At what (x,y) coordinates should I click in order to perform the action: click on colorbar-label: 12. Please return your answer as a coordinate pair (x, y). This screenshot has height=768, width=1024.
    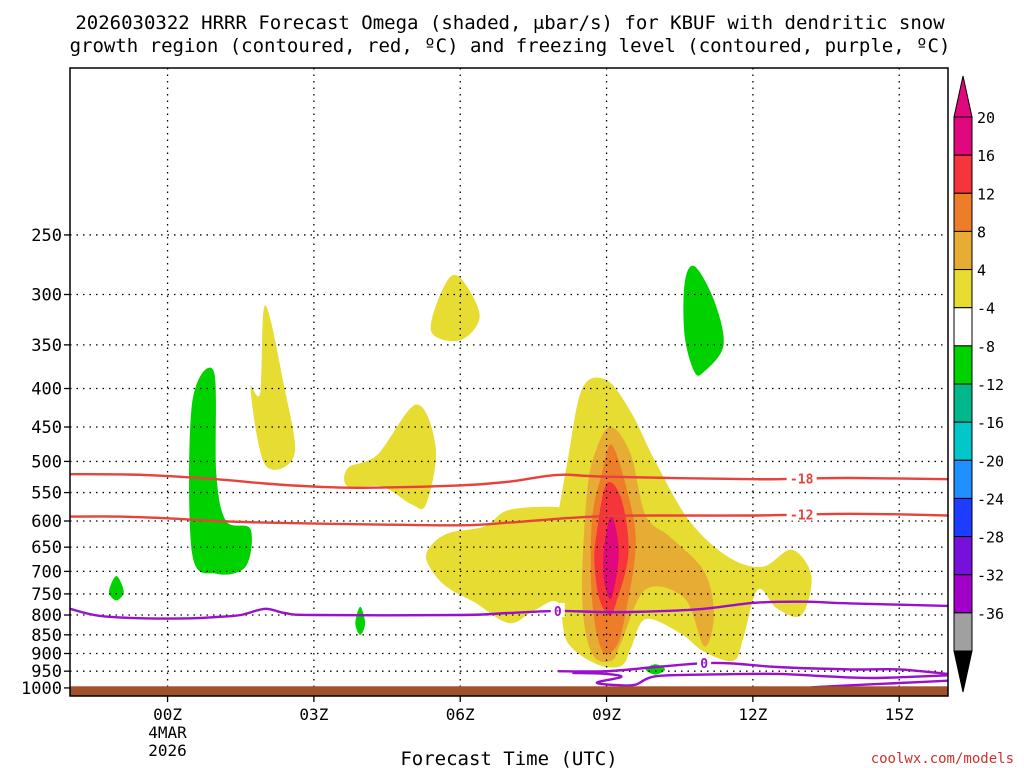
    Looking at the image, I should click on (986, 194).